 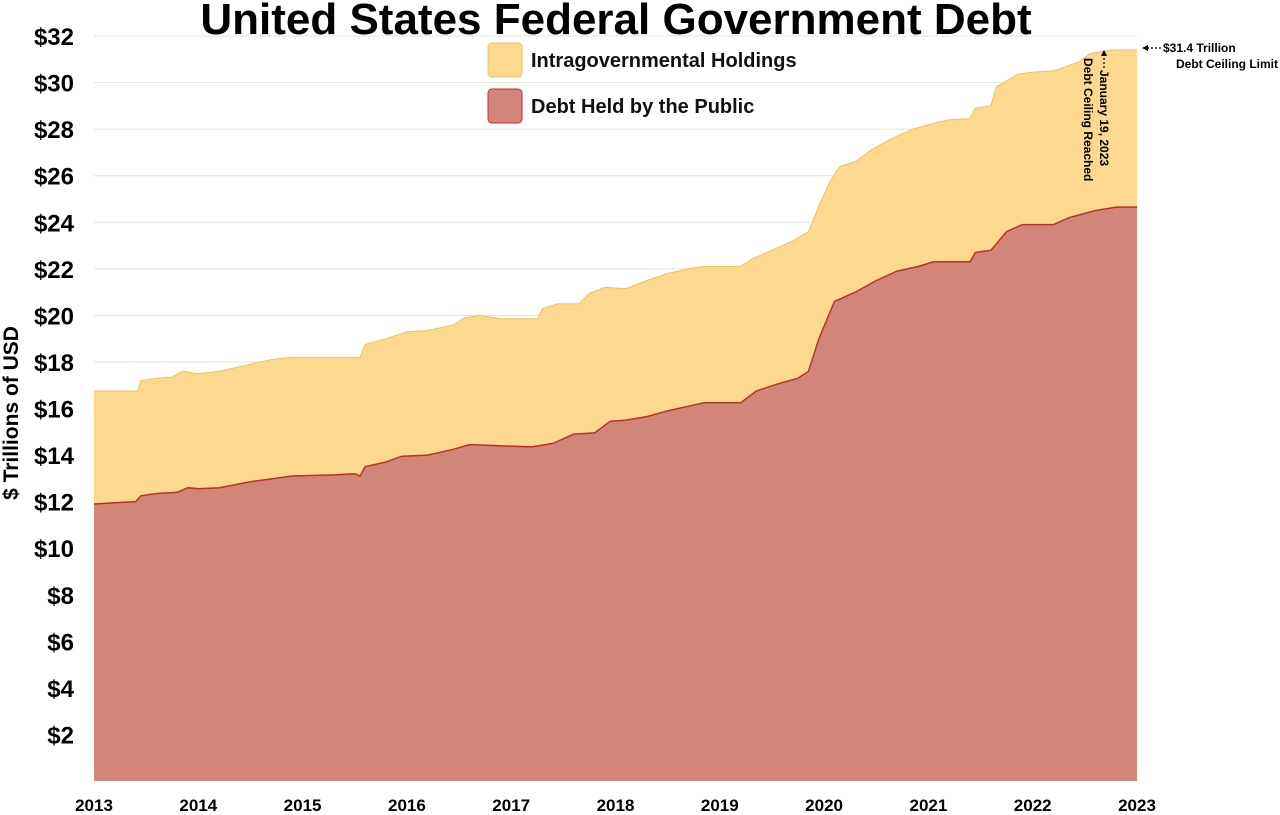 I want to click on x-tick-label: 2021, so click(x=928, y=805).